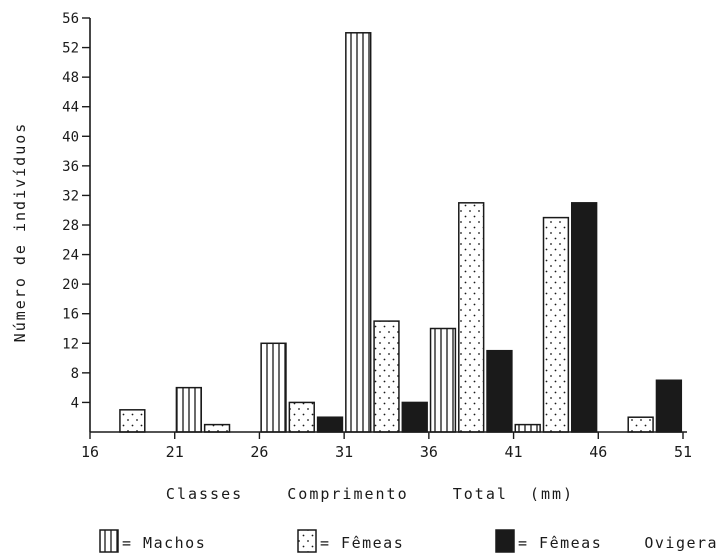  Describe the element at coordinates (683, 452) in the screenshot. I see `x-tick-label: 51` at that location.